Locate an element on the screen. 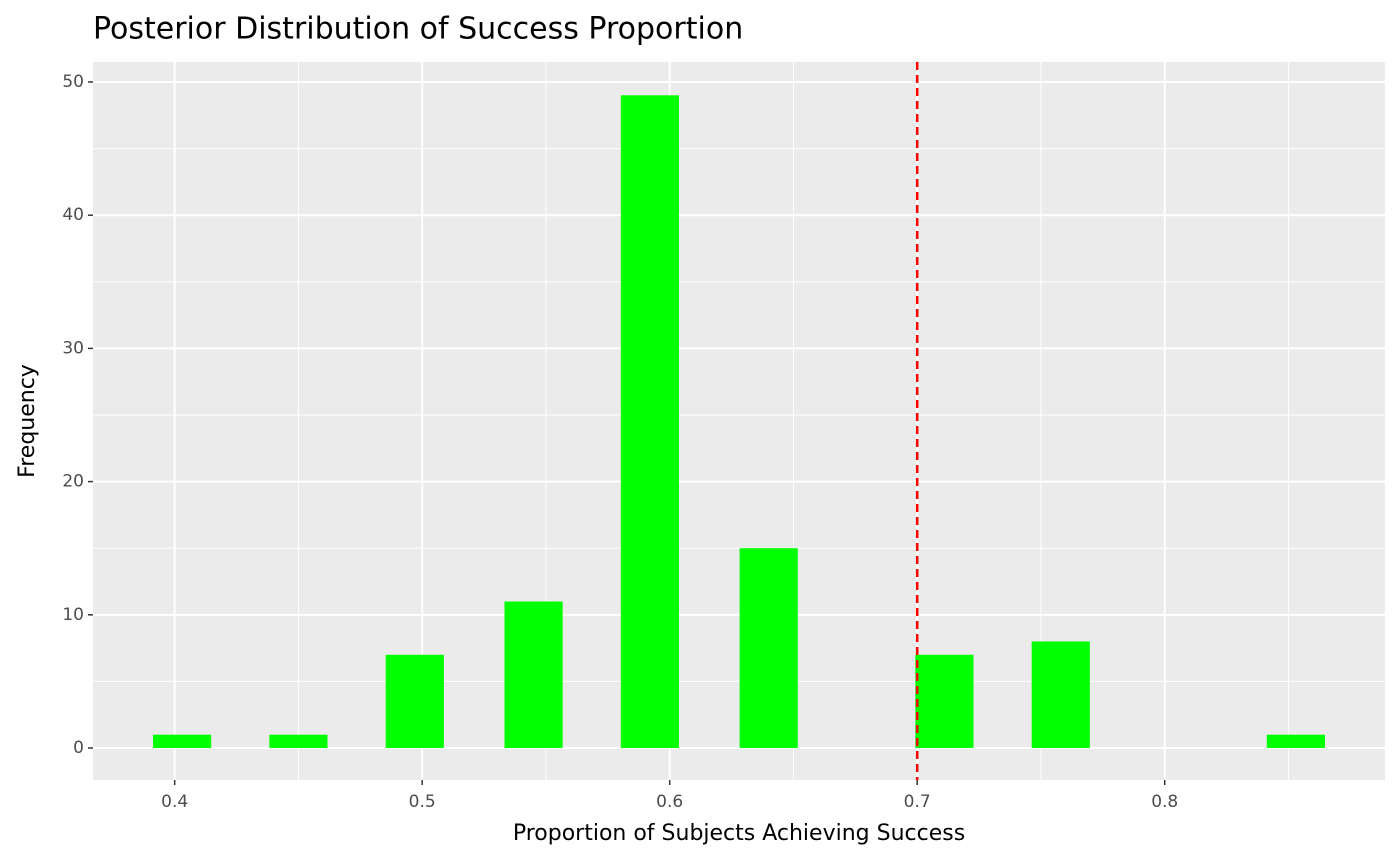  y-axis-title: Frequency is located at coordinates (27, 421).